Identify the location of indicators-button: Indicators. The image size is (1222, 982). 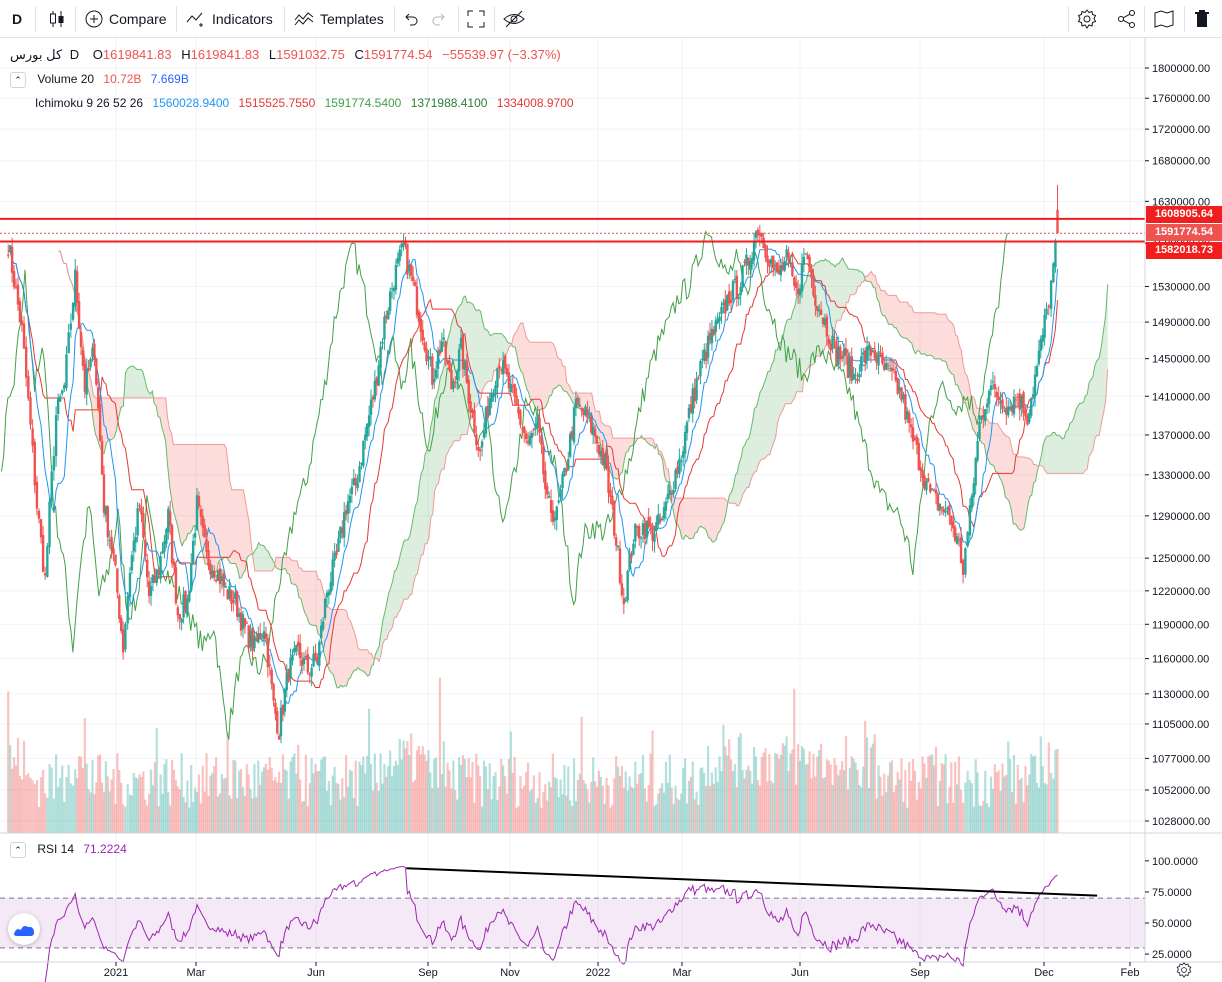
(229, 18).